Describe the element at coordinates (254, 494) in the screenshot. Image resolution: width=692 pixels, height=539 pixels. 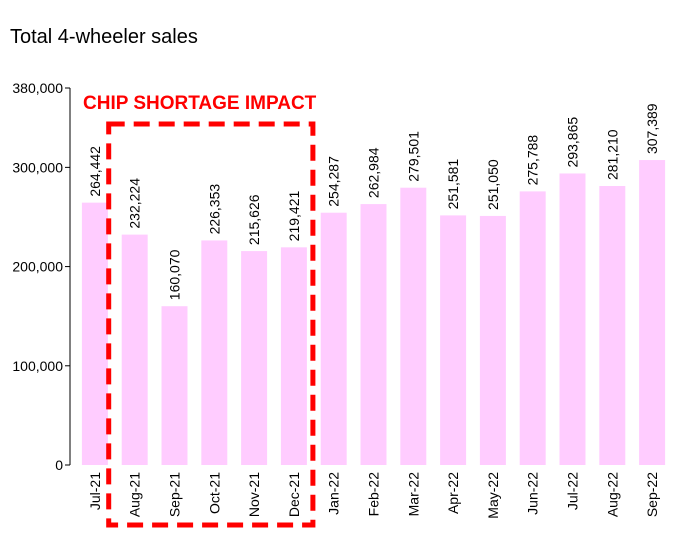
I see `x-tick-label: Nov-21` at that location.